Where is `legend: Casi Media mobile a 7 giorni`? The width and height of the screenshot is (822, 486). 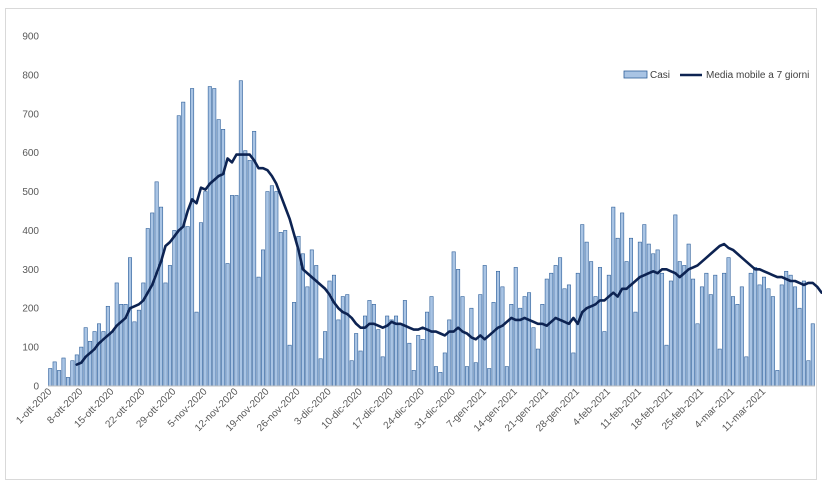 legend: Casi Media mobile a 7 giorni is located at coordinates (716, 75).